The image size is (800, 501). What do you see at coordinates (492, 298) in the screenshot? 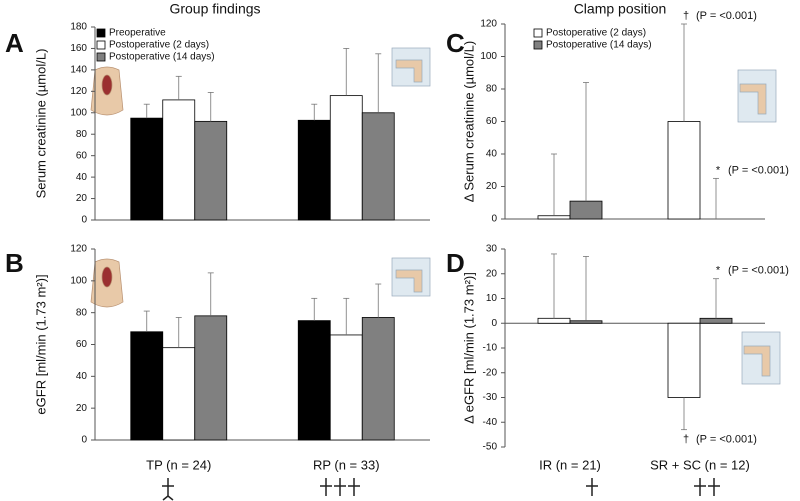
I see `y-tick-label: 10` at bounding box center [492, 298].